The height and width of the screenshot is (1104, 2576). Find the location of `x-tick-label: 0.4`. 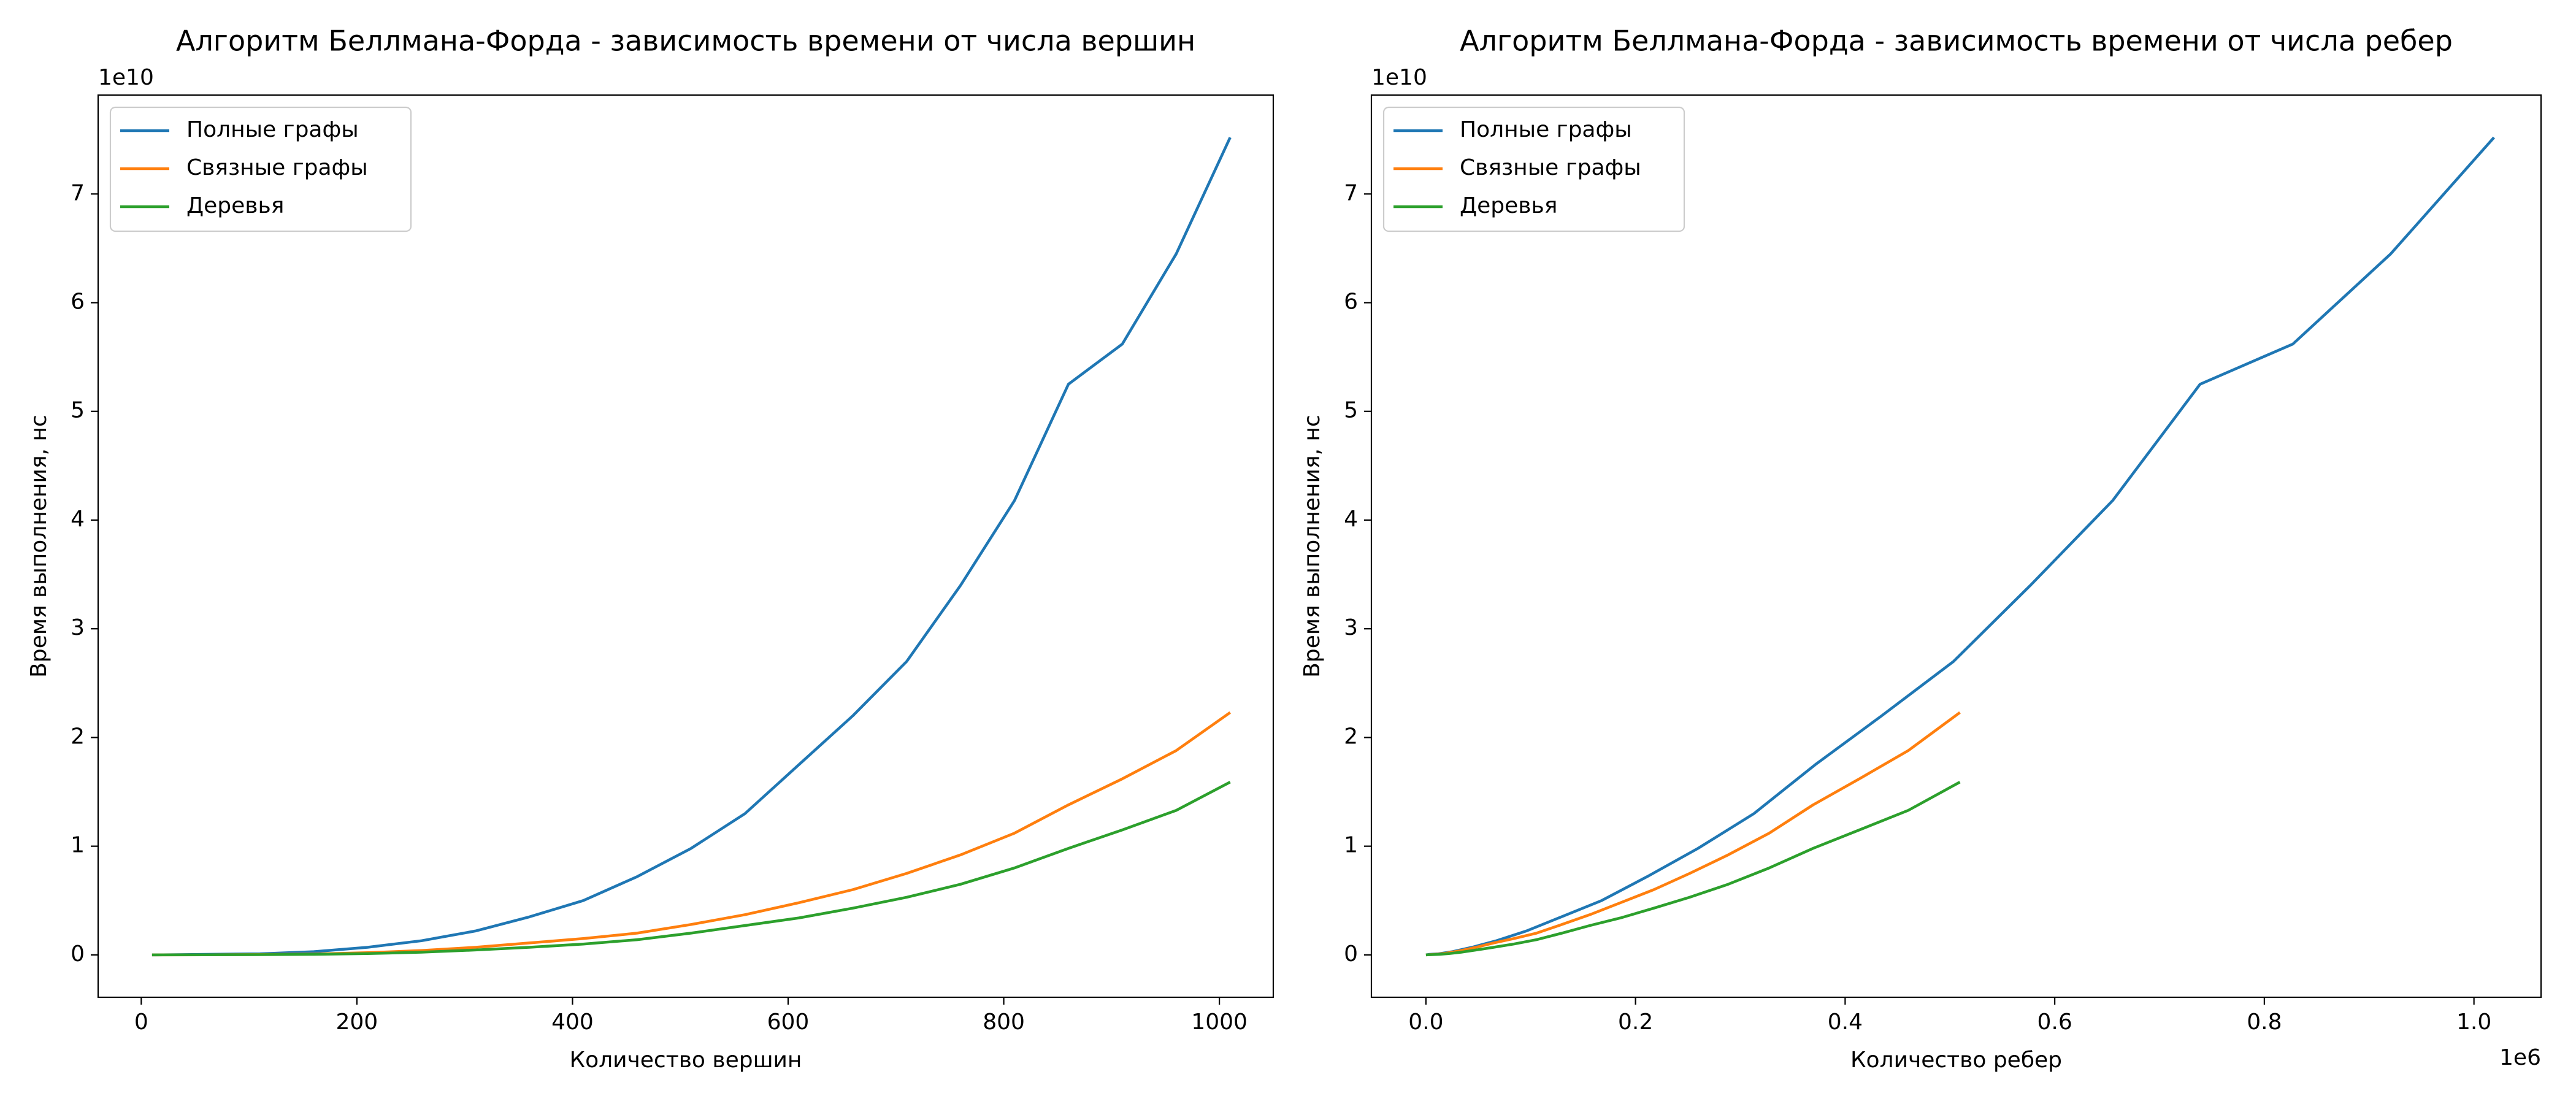

x-tick-label: 0.4 is located at coordinates (1845, 1022).